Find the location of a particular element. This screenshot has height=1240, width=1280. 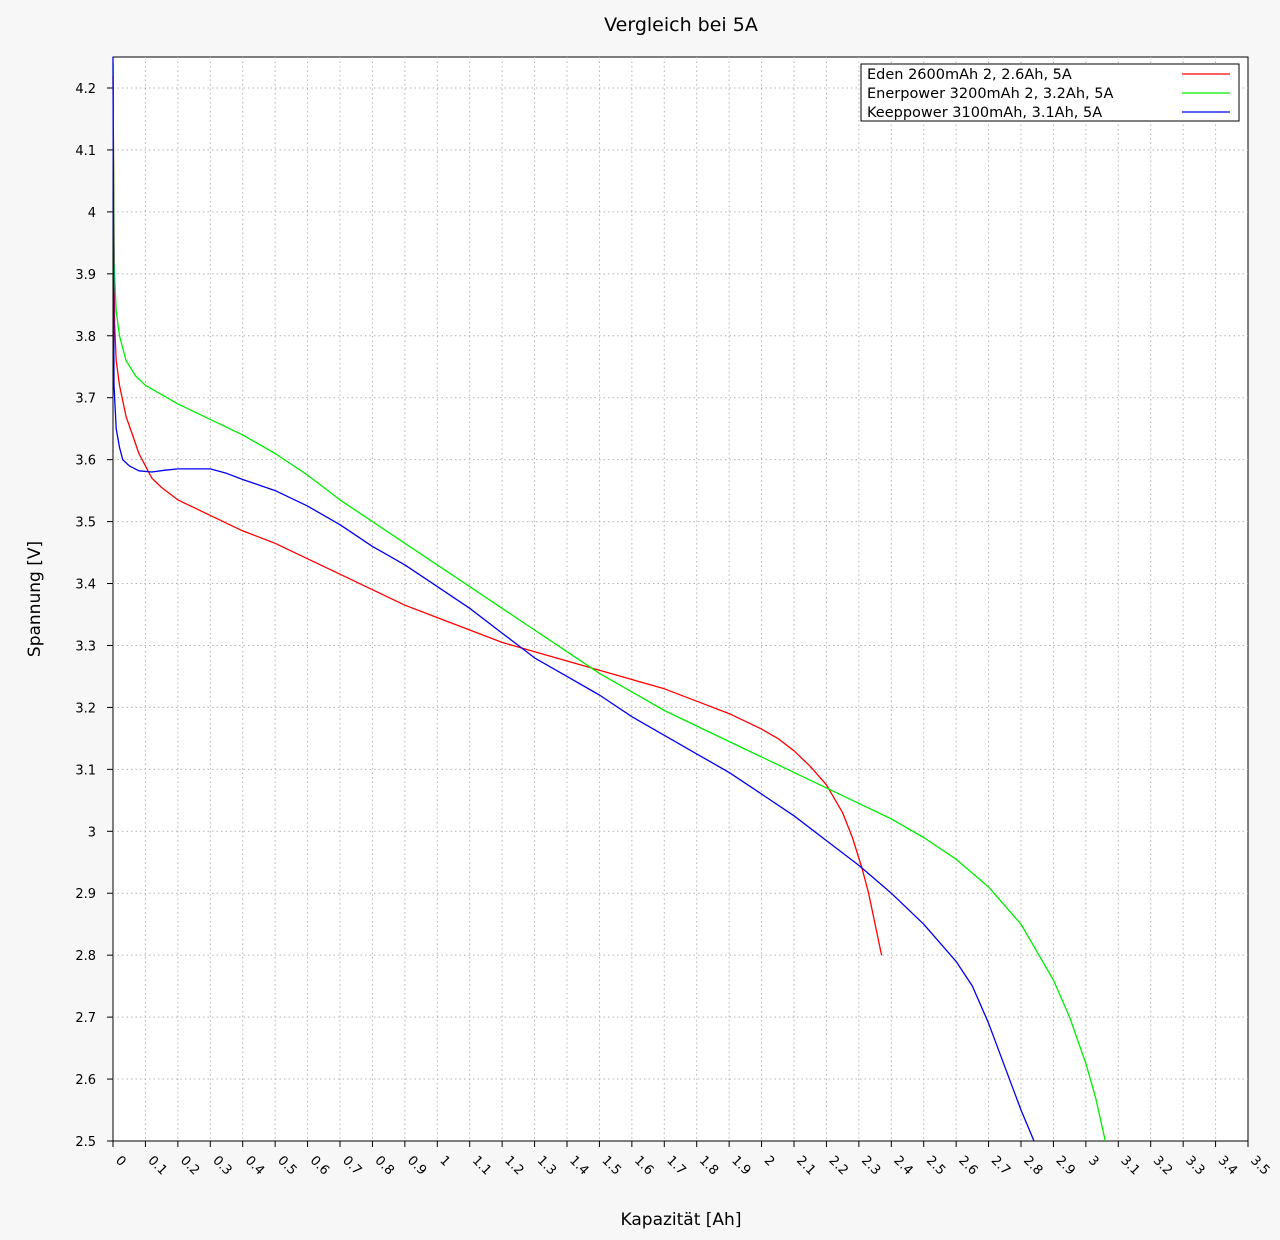

x-tick-label: 2.7 is located at coordinates (1000, 1165).